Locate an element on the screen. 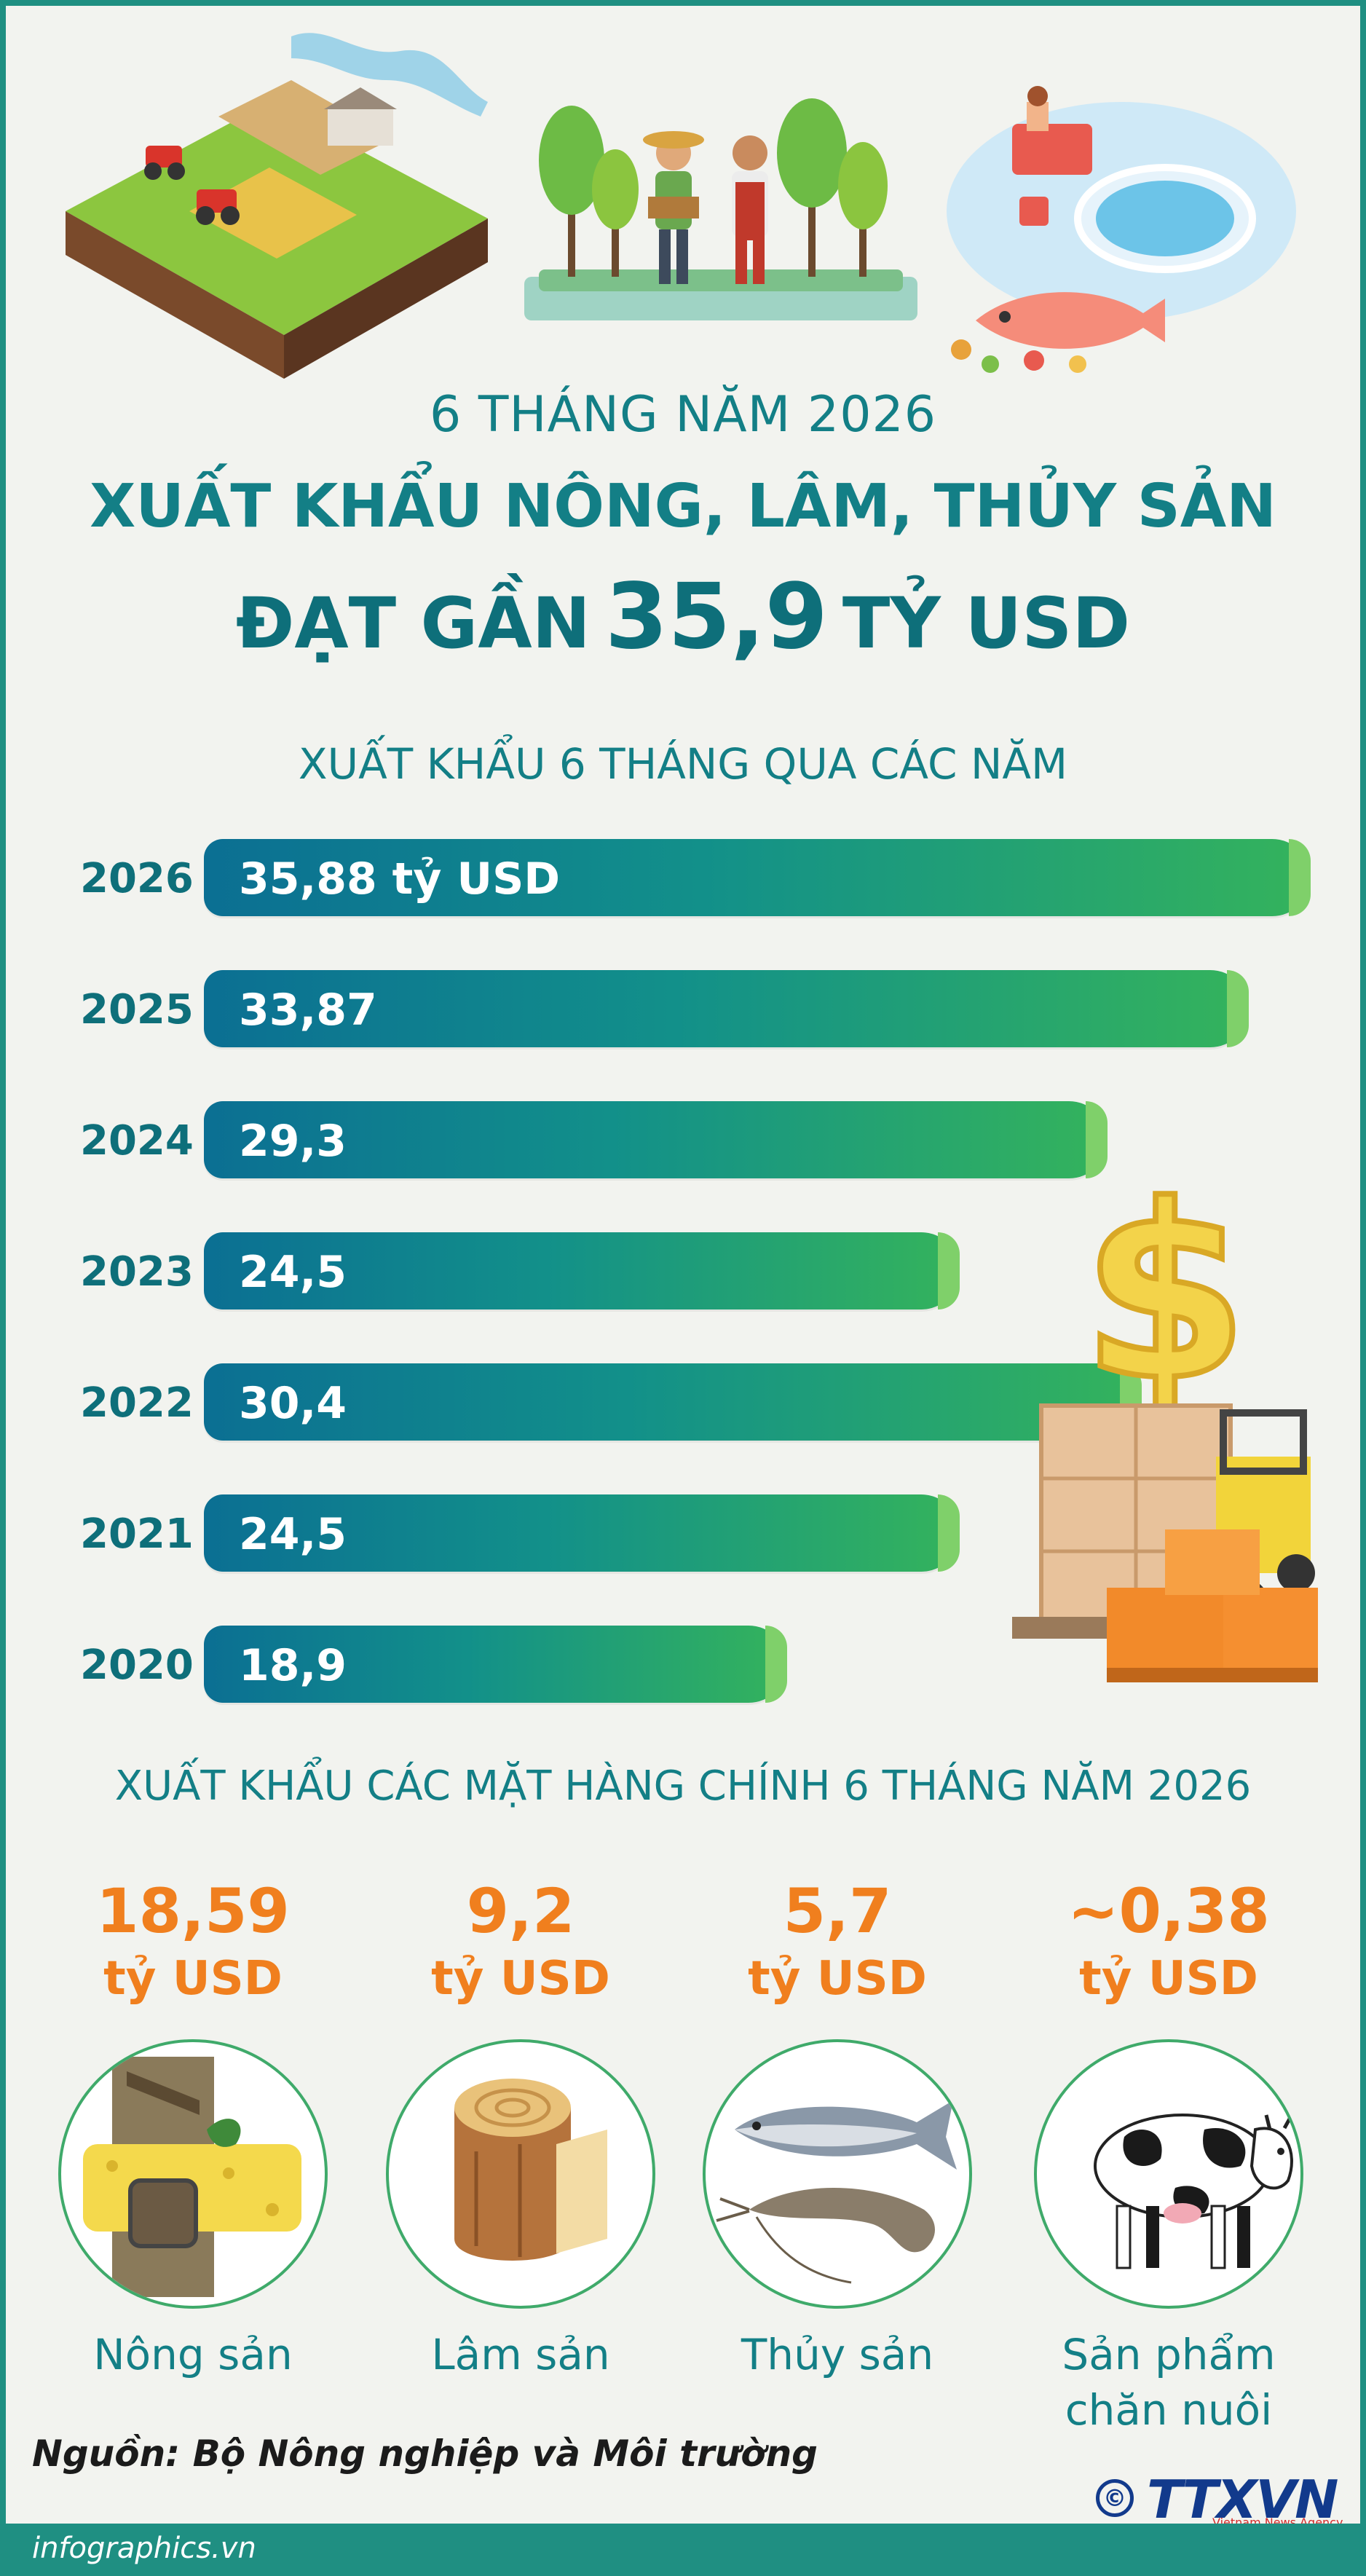 This screenshot has height=2576, width=1366. bar-value-label: 33,87 is located at coordinates (308, 1010).